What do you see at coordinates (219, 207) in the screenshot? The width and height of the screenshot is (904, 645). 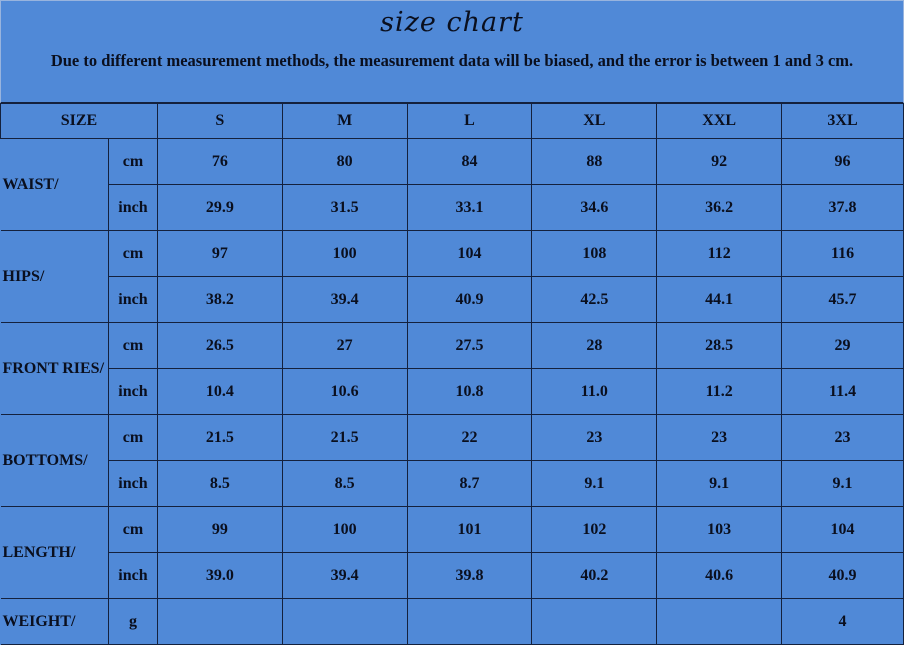 I see `value-cell: 29.9` at bounding box center [219, 207].